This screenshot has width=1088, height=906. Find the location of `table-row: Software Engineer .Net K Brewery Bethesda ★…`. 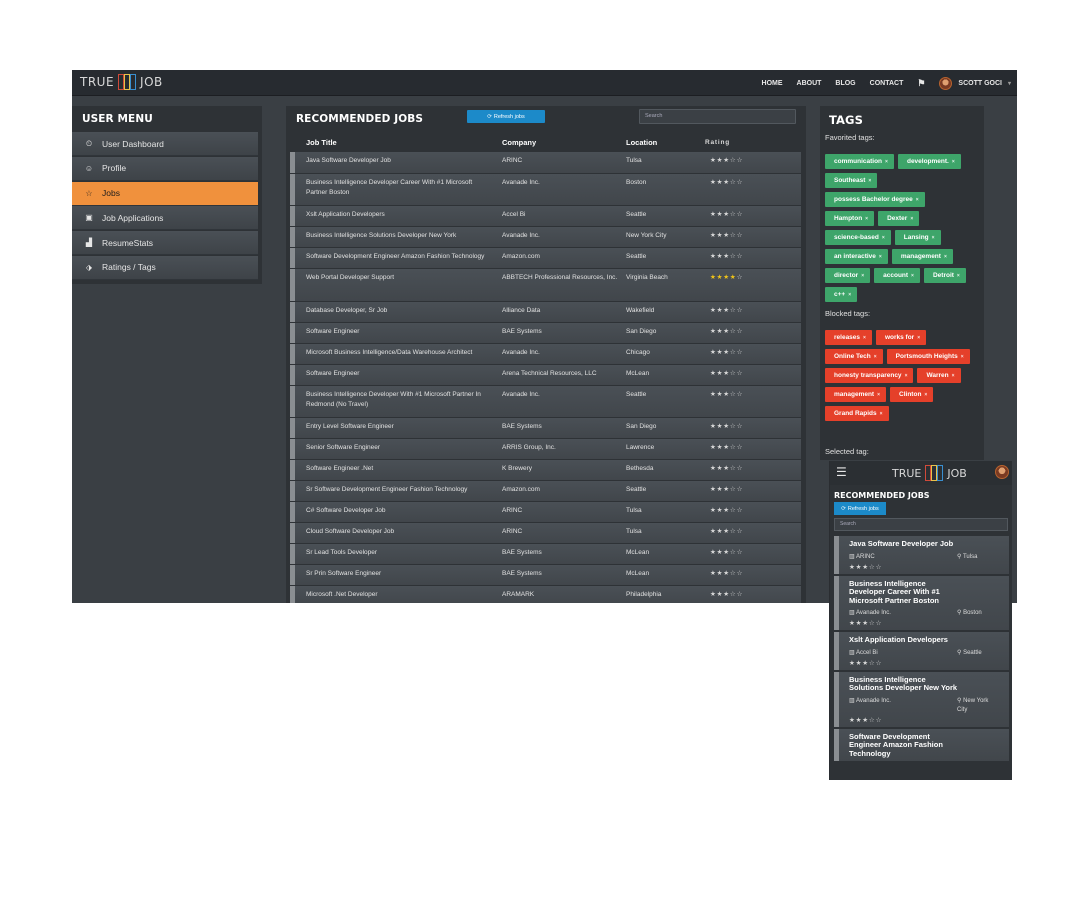

table-row: Software Engineer .Net K Brewery Bethesda ★… is located at coordinates (545, 470).